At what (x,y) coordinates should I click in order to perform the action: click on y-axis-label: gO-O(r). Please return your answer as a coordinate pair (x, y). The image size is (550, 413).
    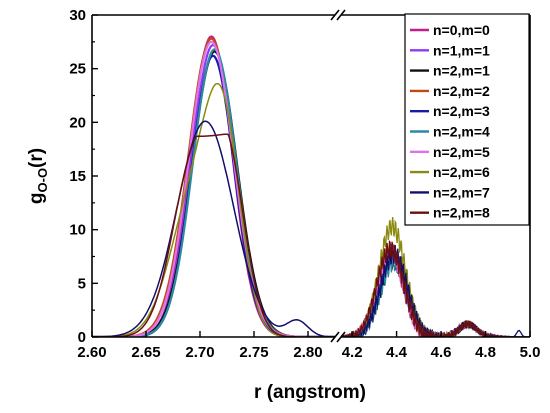
    Looking at the image, I should click on (38, 176).